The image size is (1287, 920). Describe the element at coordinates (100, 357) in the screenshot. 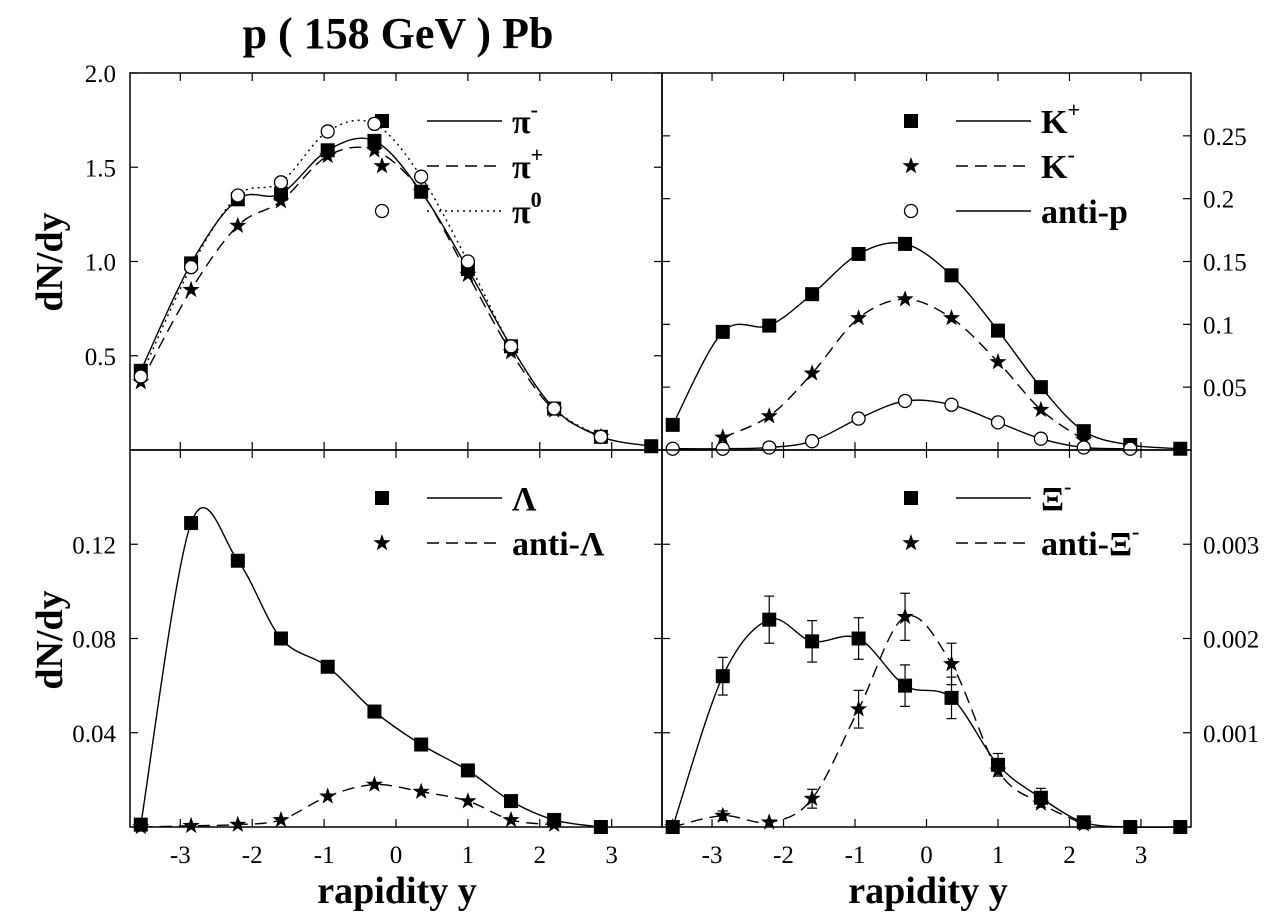

I see `y-tick-label: 0.5` at that location.